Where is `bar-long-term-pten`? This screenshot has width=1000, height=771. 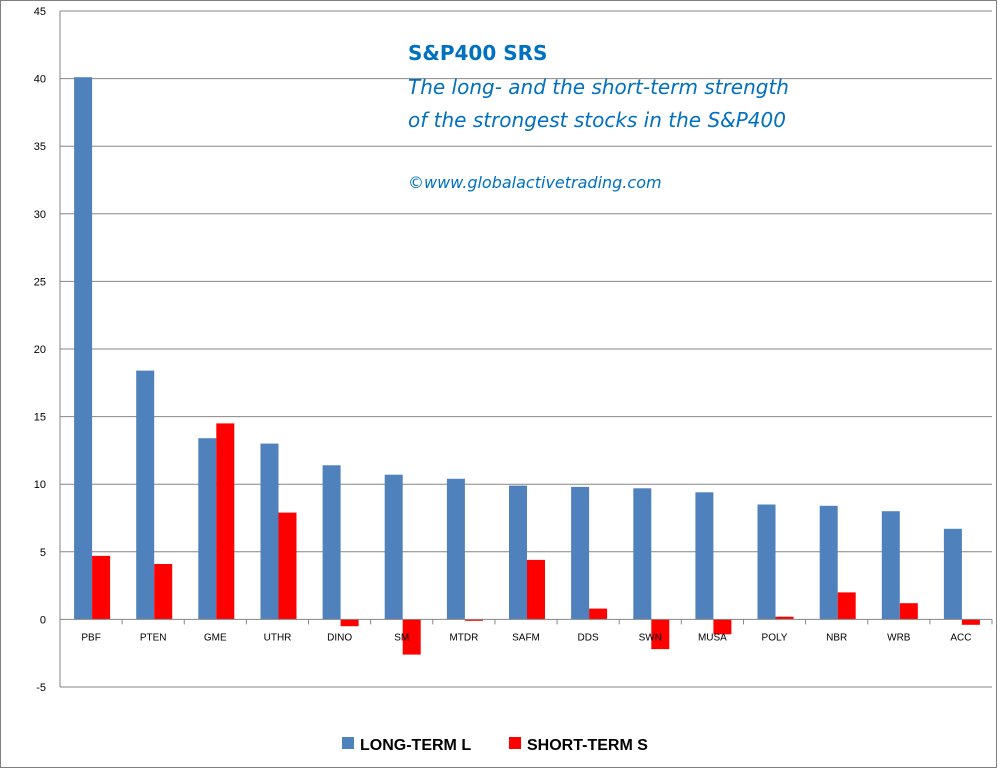
bar-long-term-pten is located at coordinates (145, 495).